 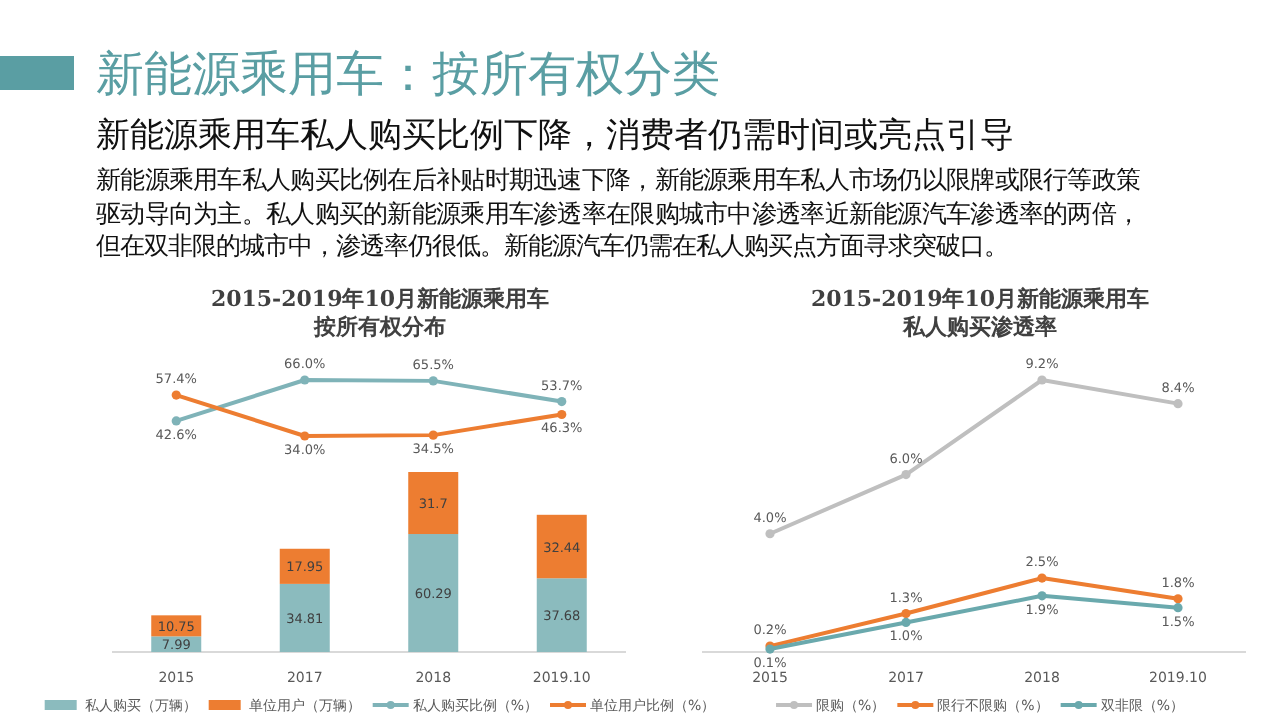 I want to click on chart-title: 2015-2019年10月新能源乘用车私人购买渗透率, so click(x=980, y=313).